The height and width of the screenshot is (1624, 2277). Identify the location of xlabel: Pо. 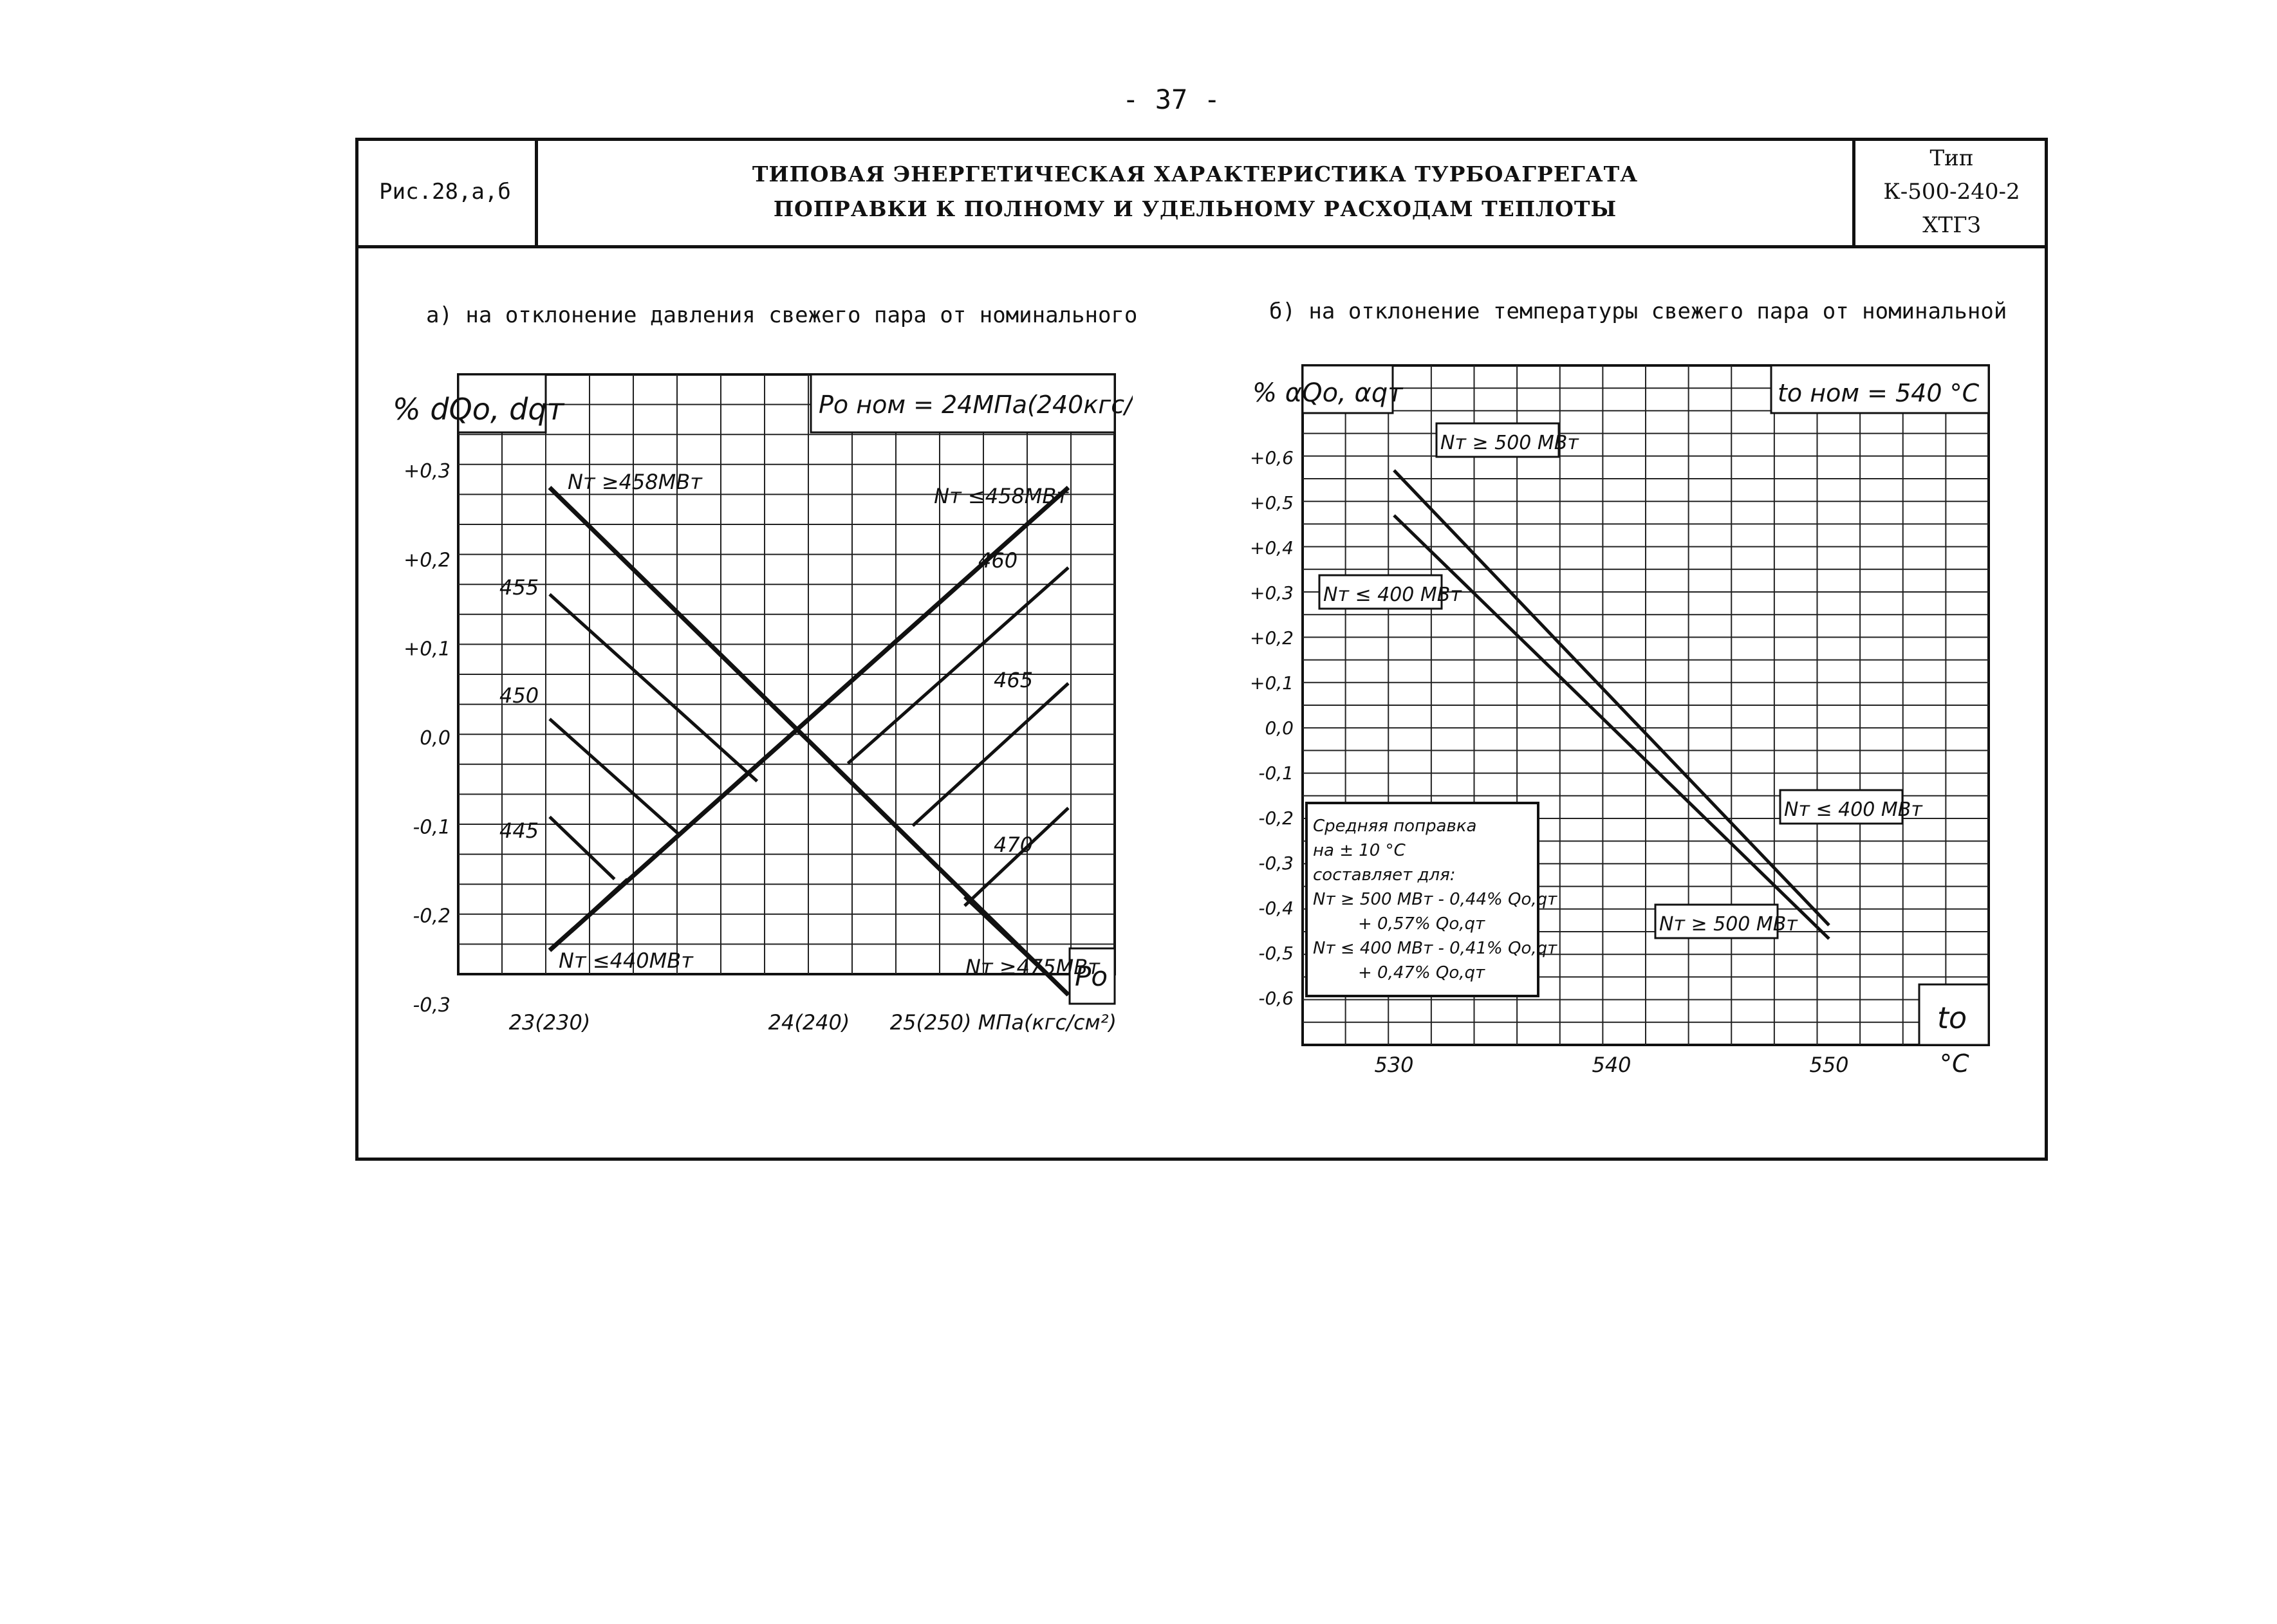
(1091, 977).